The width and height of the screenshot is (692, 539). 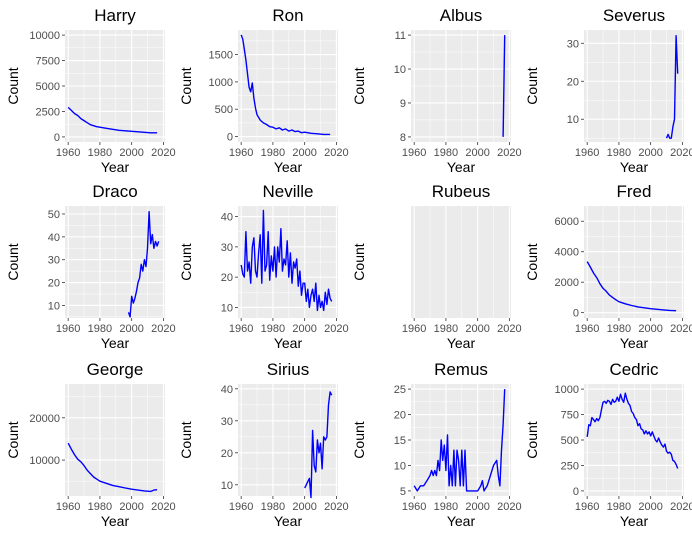 I want to click on y-tick-label: 50, so click(x=54, y=215).